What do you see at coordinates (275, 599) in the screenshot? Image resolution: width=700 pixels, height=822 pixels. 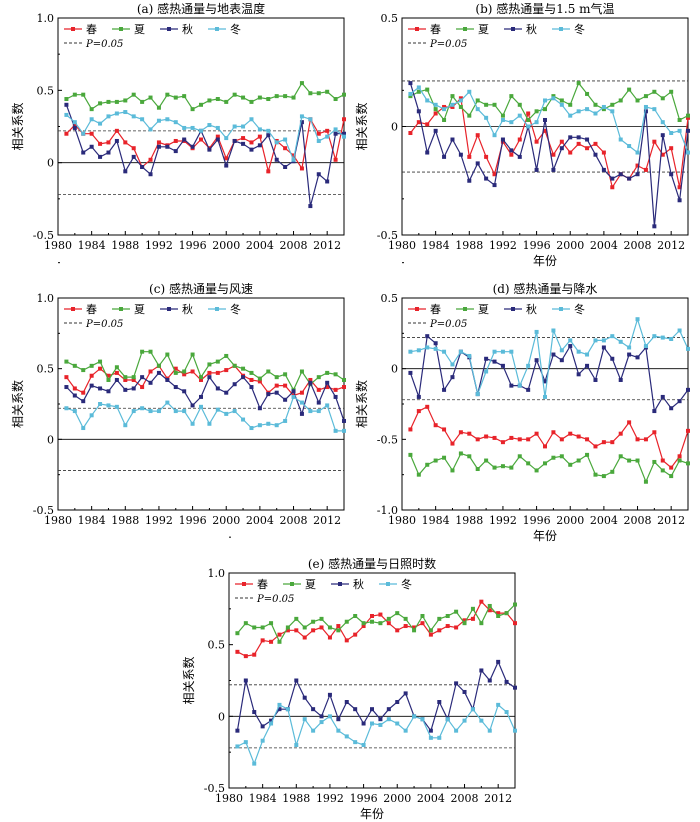 I see `legend-label: P=0.05` at bounding box center [275, 599].